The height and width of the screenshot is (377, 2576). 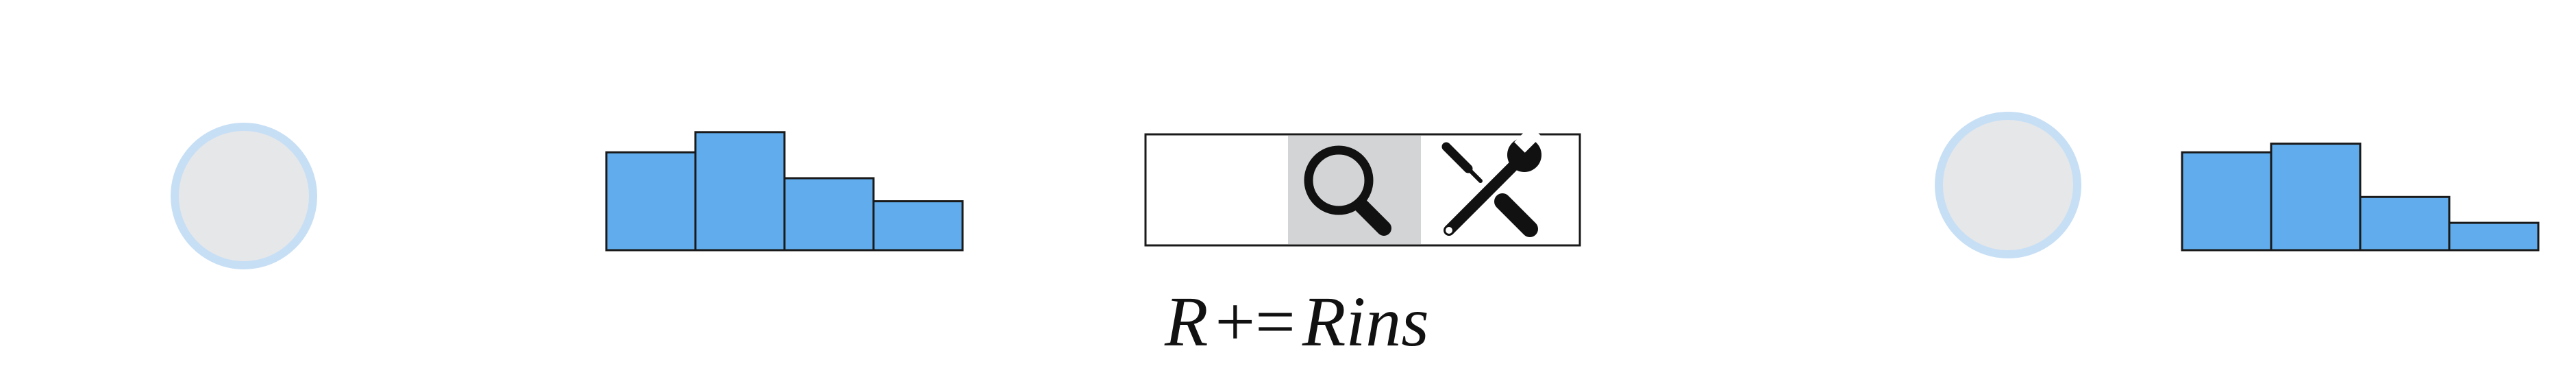 I want to click on search-icon, so click(x=1347, y=190).